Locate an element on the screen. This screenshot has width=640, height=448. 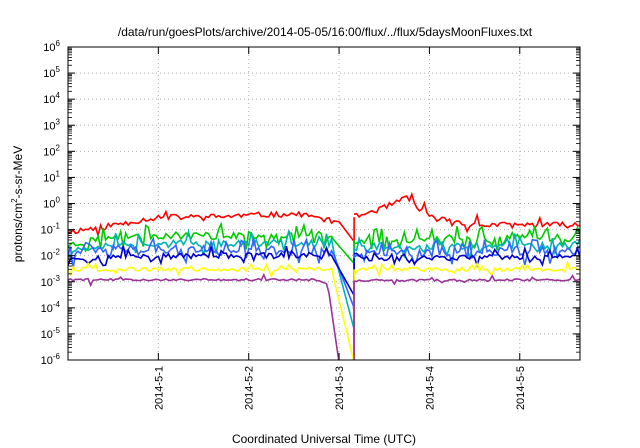
y-tick-label: 10⁴ is located at coordinates (51, 98).